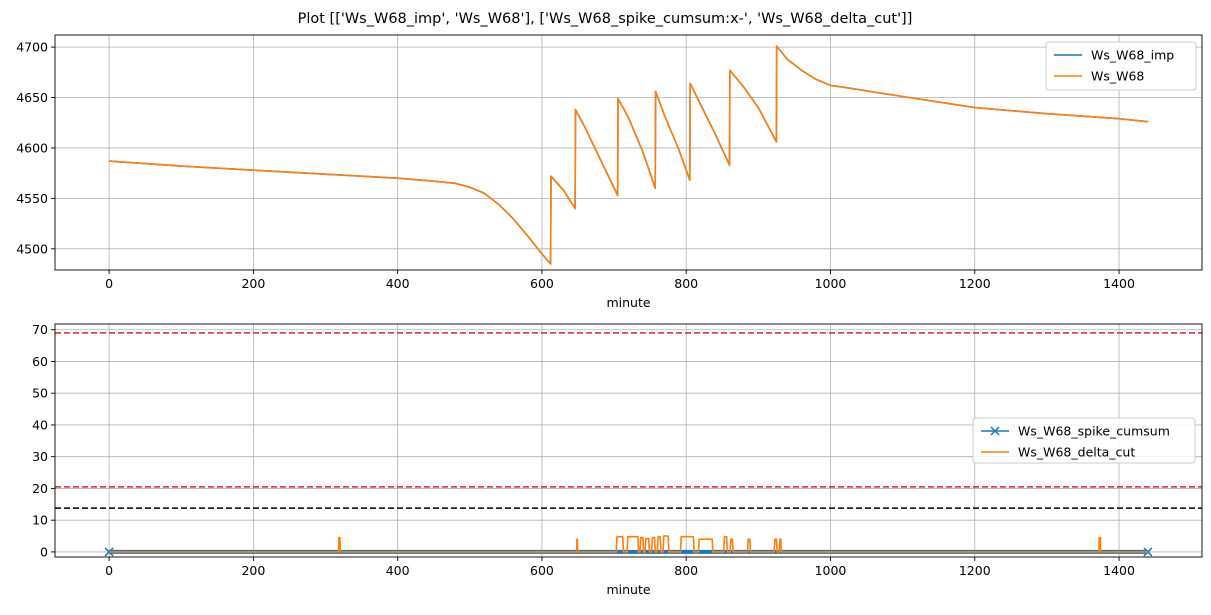  Describe the element at coordinates (44, 551) in the screenshot. I see `y-tick-label: 0` at that location.